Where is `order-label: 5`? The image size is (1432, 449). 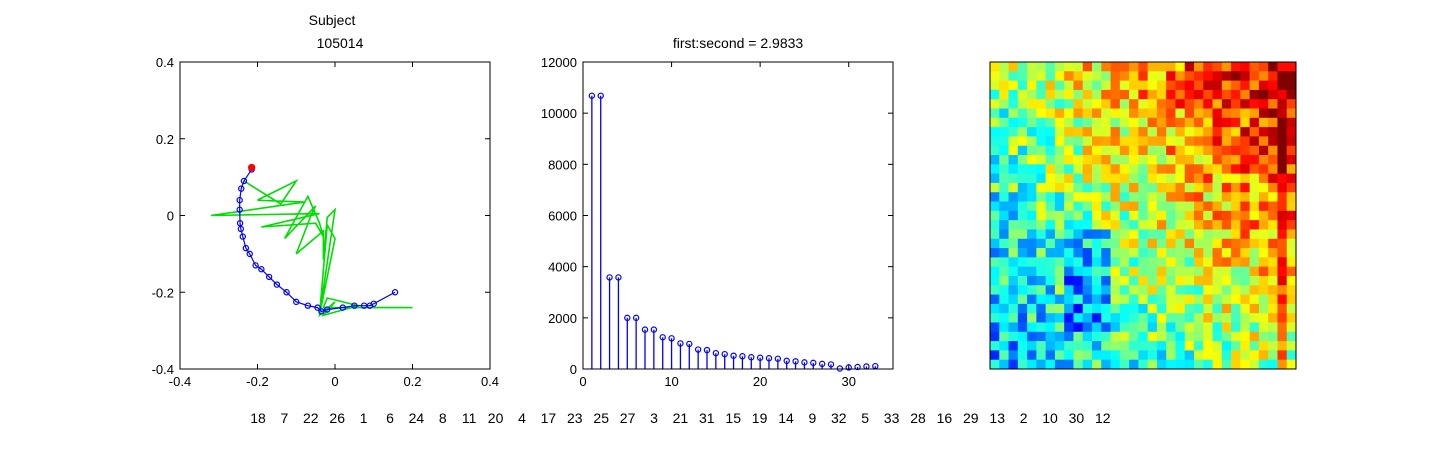
order-label: 5 is located at coordinates (865, 418).